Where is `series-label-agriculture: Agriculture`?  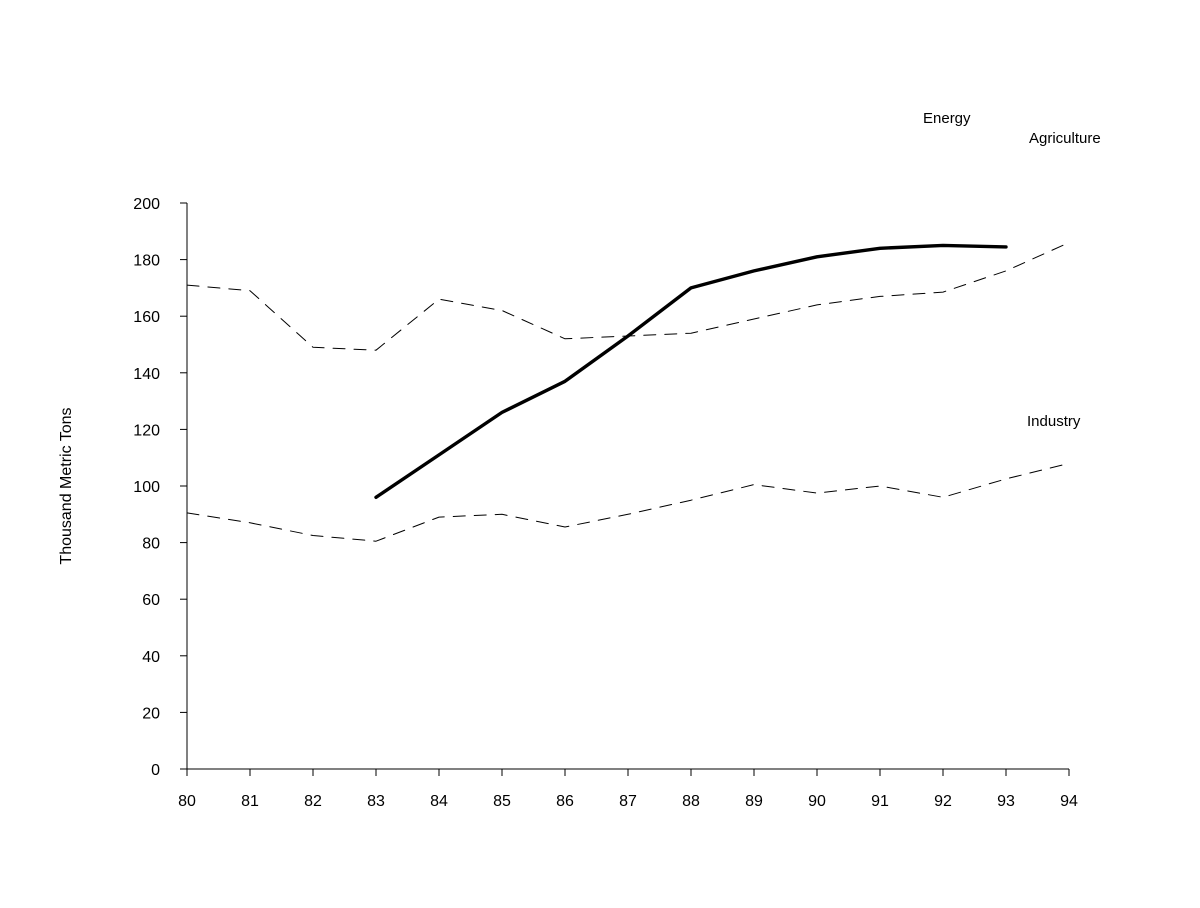
series-label-agriculture: Agriculture is located at coordinates (1065, 138).